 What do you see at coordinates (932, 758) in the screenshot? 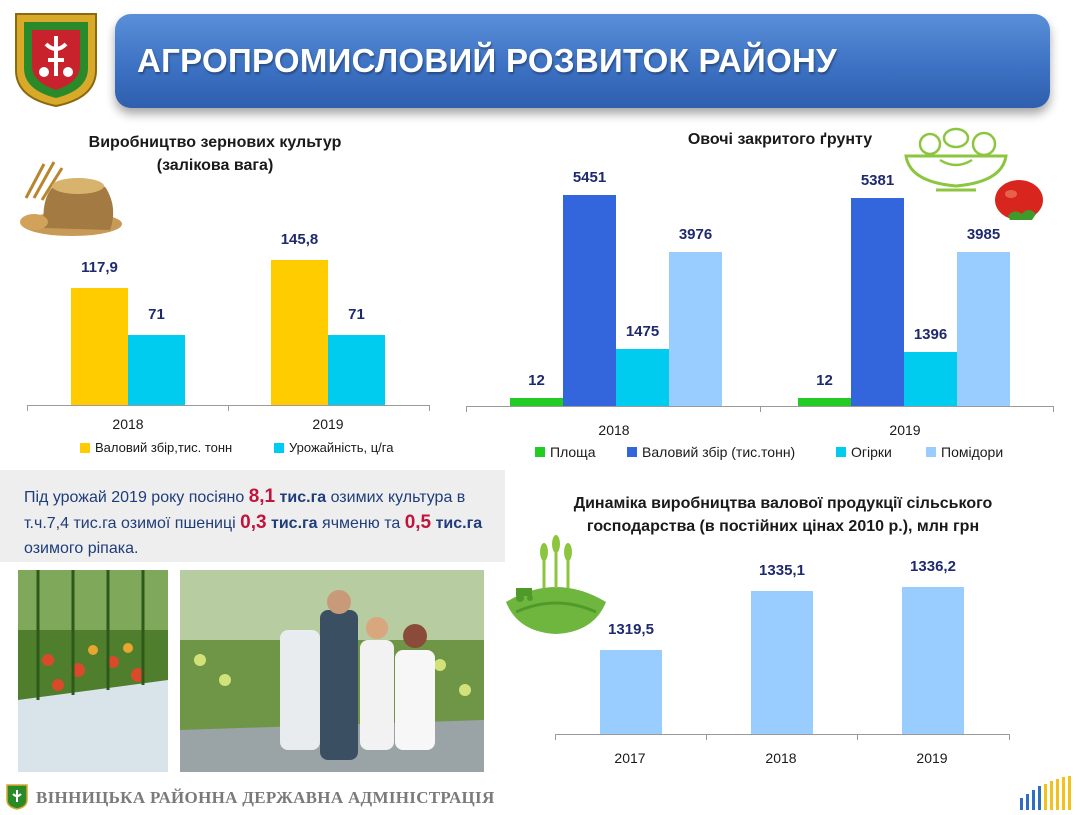
I see `dyn-x-tick-label: 2019` at bounding box center [932, 758].